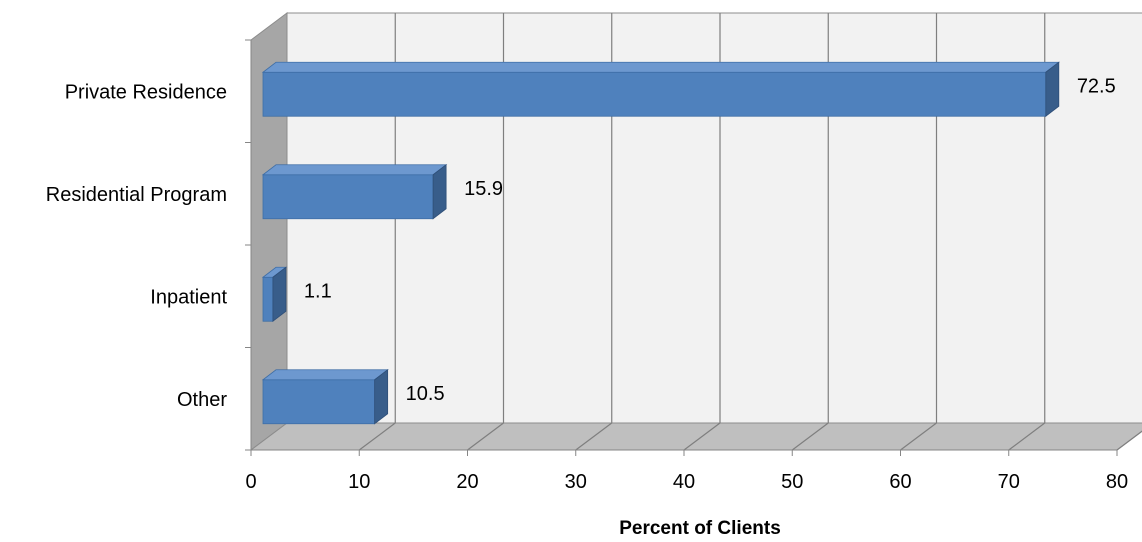 This screenshot has height=542, width=1142. Describe the element at coordinates (576, 482) in the screenshot. I see `x-tick-label: 30` at that location.